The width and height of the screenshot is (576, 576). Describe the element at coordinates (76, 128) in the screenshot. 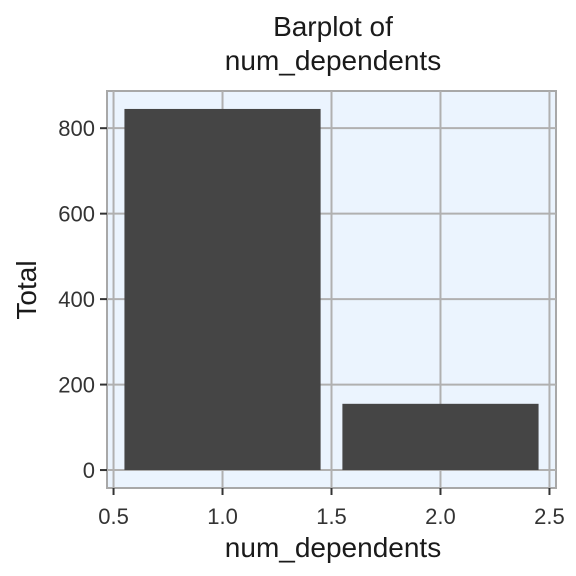

I see `y-tick-label-800: 800` at that location.